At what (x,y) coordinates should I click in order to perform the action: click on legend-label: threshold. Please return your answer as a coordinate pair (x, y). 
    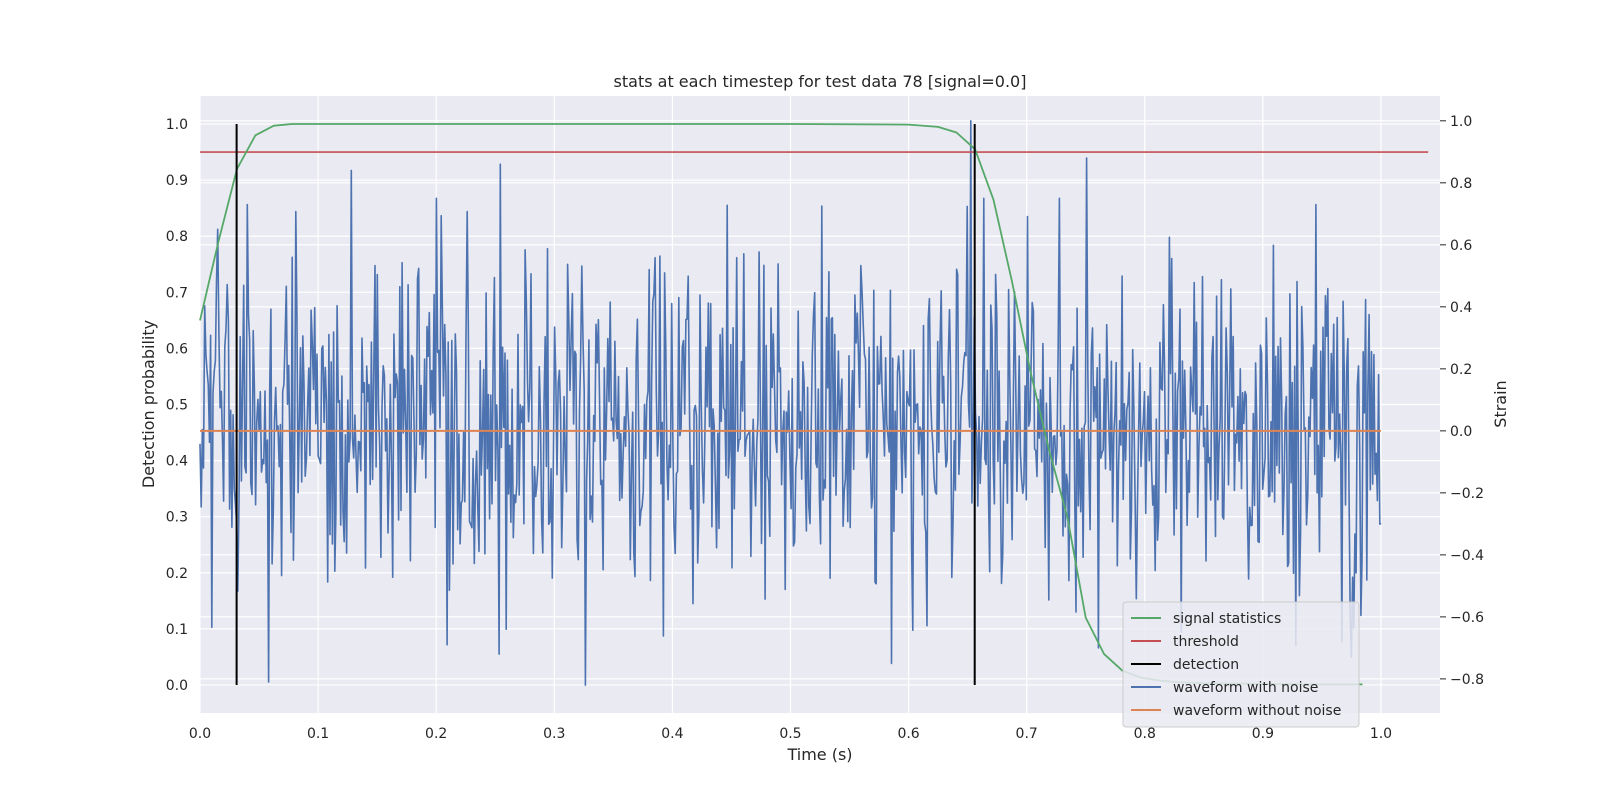
    Looking at the image, I should click on (1206, 642).